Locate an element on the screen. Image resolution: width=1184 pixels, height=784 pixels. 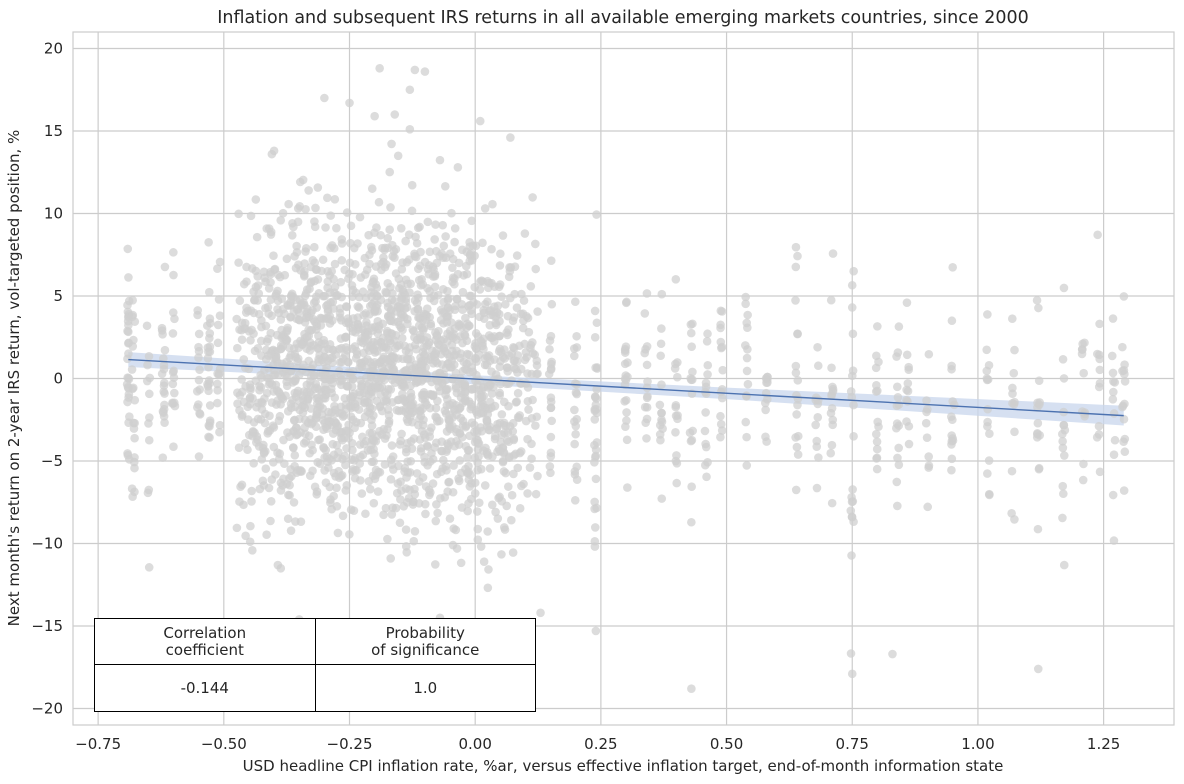
x-tick-label: 0.50 is located at coordinates (726, 744).